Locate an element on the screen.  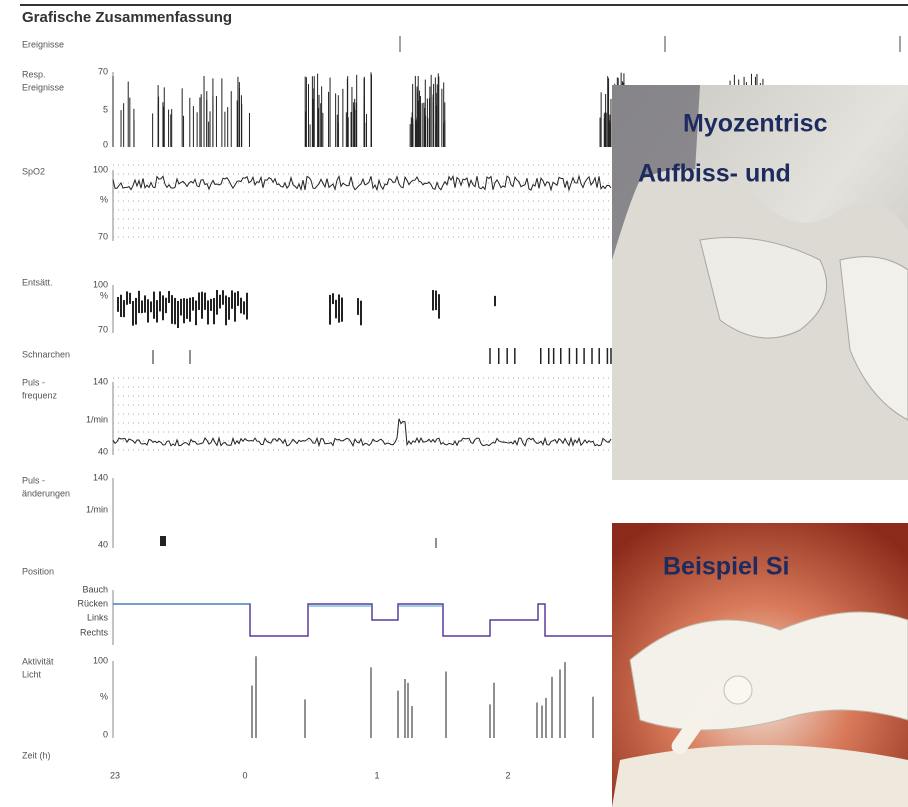
axis-label: 5 is located at coordinates (105, 109).